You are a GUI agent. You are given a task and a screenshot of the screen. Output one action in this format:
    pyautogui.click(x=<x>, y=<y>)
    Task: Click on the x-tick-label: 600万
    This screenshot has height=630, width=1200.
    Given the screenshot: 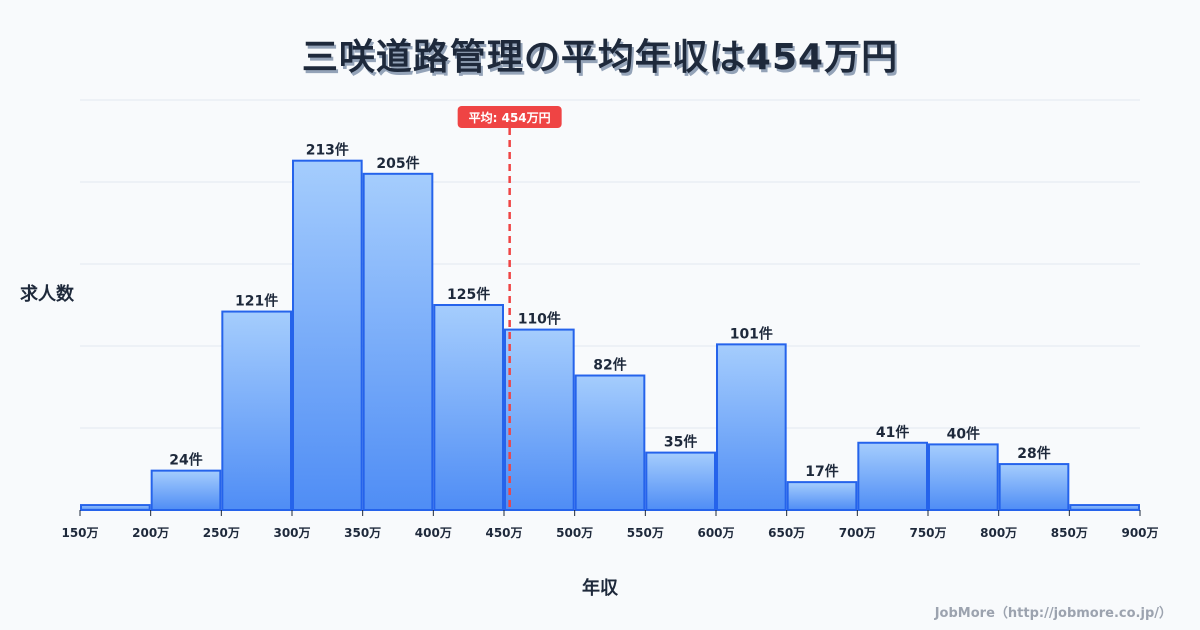 What is the action you would take?
    pyautogui.click(x=715, y=533)
    